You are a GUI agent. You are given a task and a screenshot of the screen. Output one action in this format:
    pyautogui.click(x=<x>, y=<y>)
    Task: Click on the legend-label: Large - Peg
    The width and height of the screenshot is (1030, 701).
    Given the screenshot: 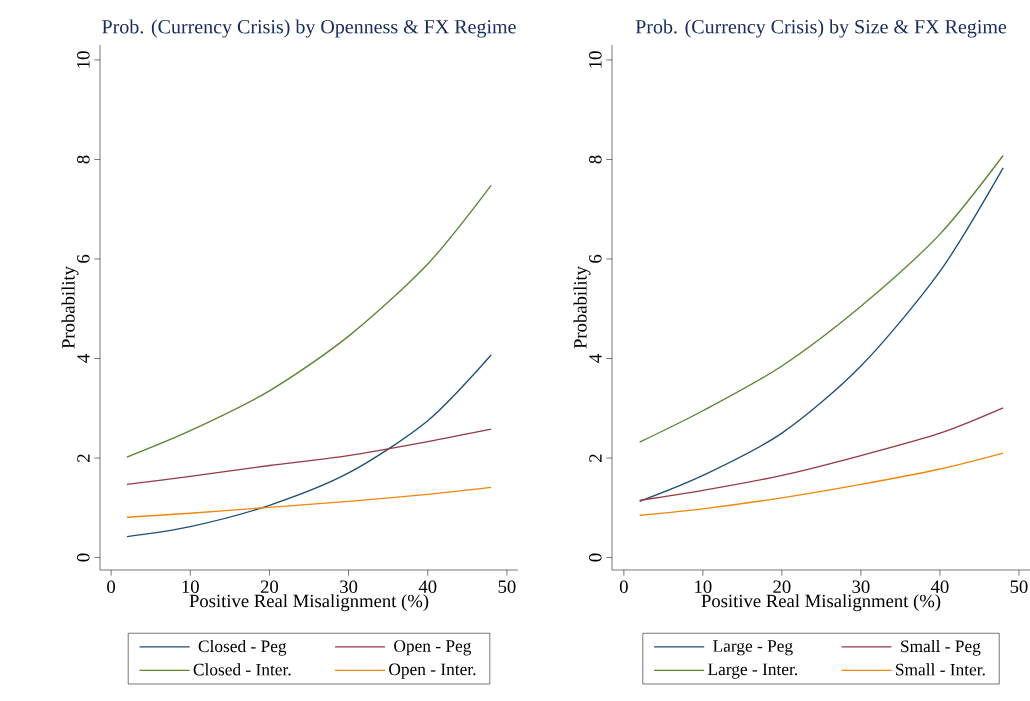 What is the action you would take?
    pyautogui.click(x=753, y=648)
    